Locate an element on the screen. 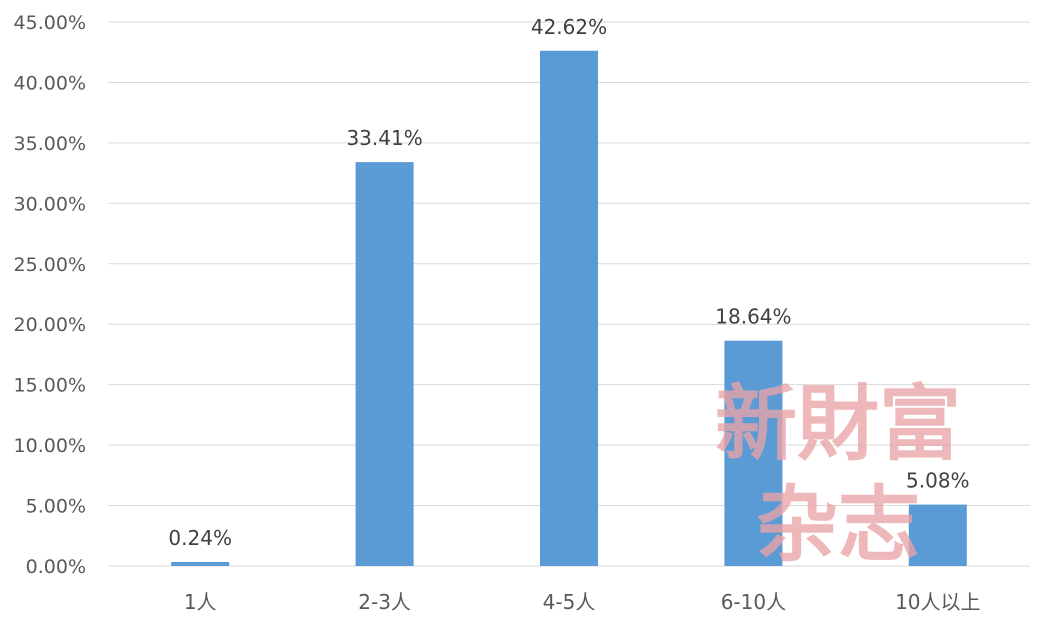 This screenshot has width=1038, height=624. y-tick-label: 15.00% is located at coordinates (50, 386).